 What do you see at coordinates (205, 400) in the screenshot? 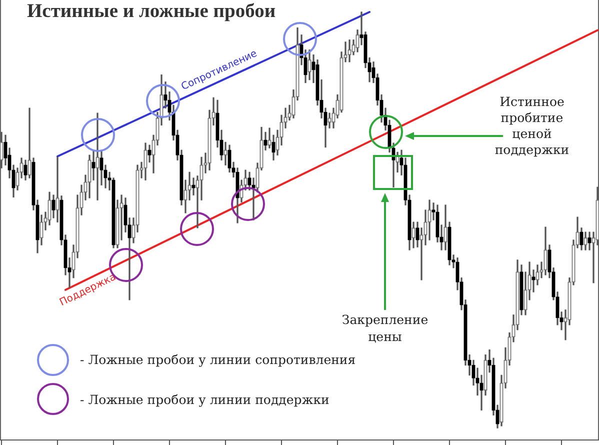
I see `annotation: - Ложные пробои у линии поддержки` at bounding box center [205, 400].